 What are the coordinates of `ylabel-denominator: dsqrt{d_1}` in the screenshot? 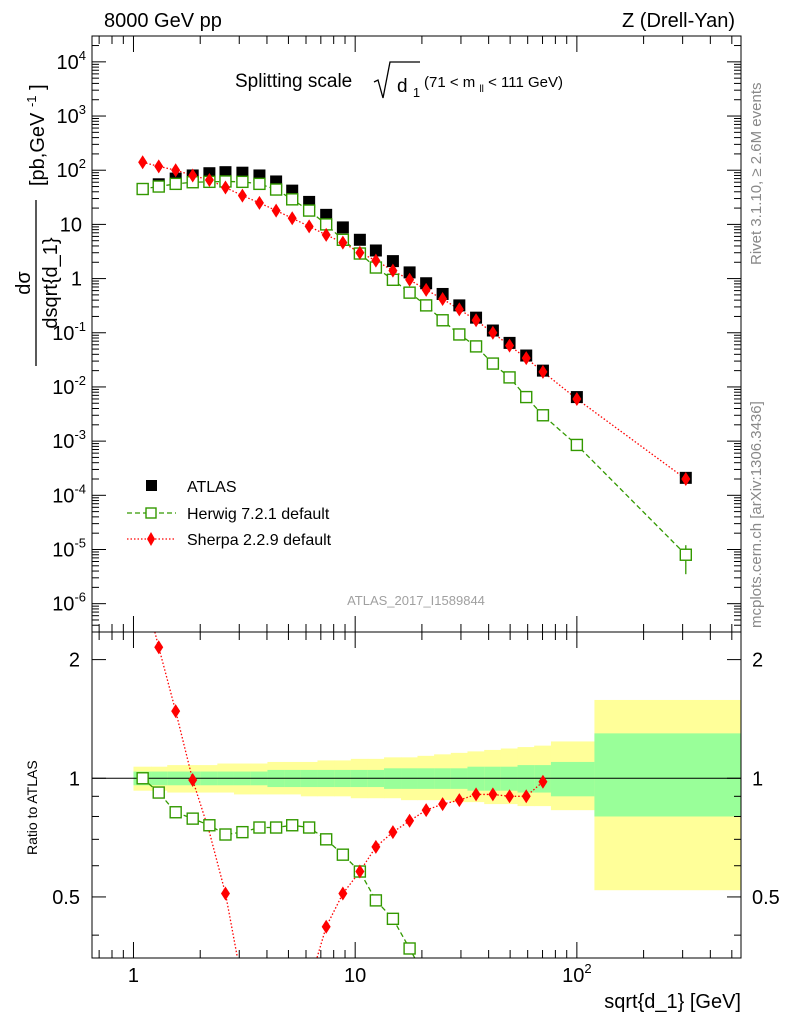 It's located at (51, 283).